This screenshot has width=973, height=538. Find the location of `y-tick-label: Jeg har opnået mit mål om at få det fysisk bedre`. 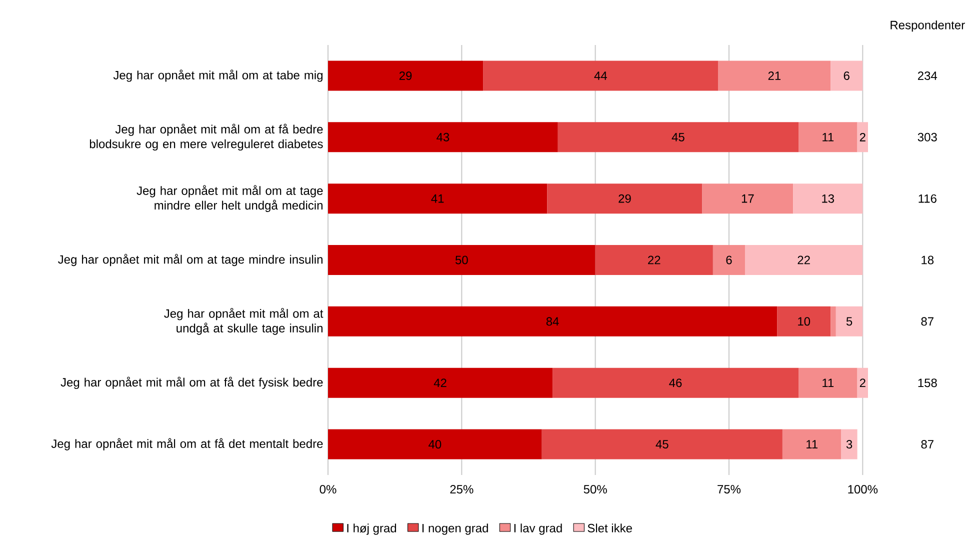

y-tick-label: Jeg har opnået mit mål om at få det fysisk bedre is located at coordinates (191, 382).